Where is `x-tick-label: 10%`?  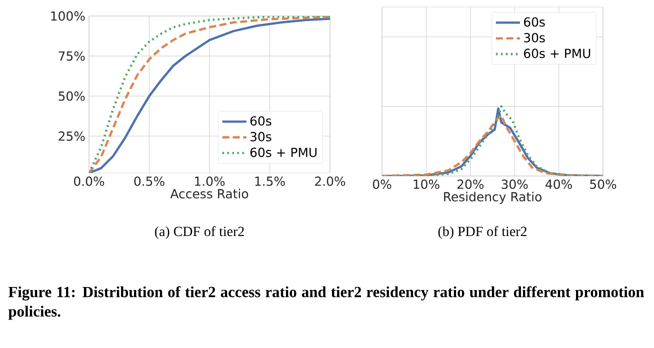 x-tick-label: 10% is located at coordinates (427, 184).